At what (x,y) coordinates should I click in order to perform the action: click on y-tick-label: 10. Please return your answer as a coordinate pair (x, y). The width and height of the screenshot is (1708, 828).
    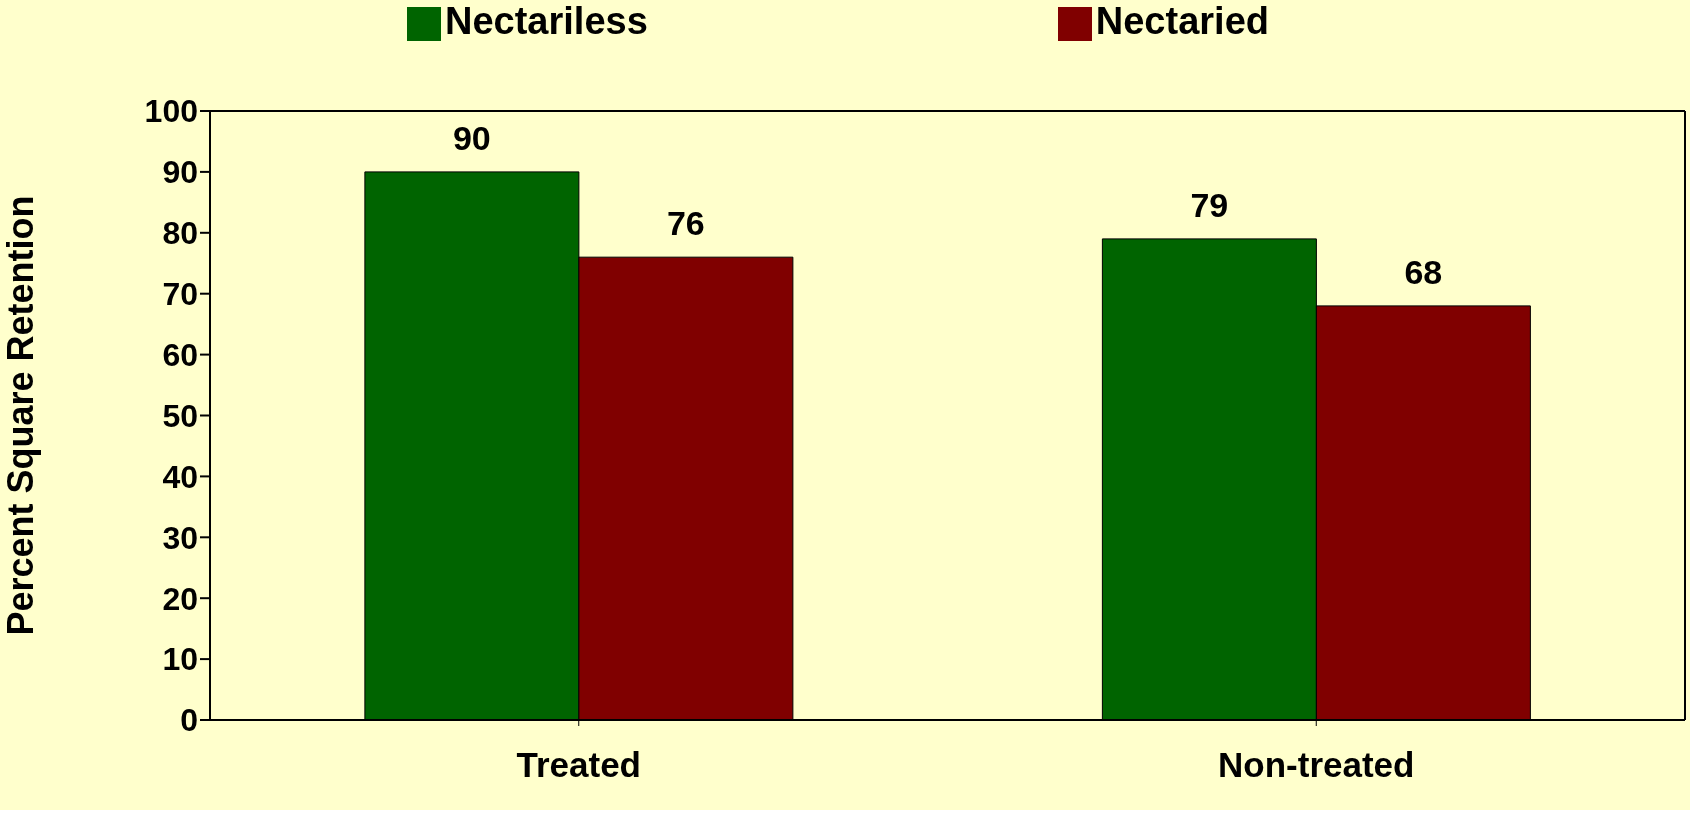
    Looking at the image, I should click on (180, 659).